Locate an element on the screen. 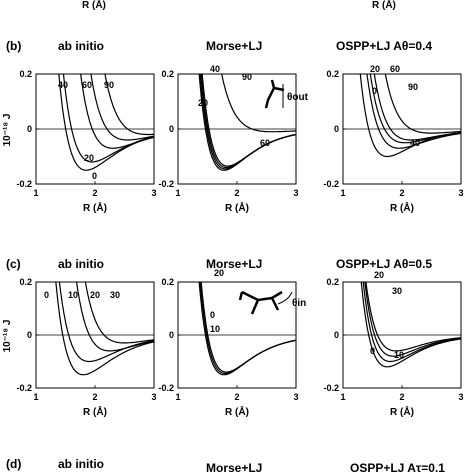 The width and height of the screenshot is (474, 474). row-label-b: (b) is located at coordinates (13, 46).